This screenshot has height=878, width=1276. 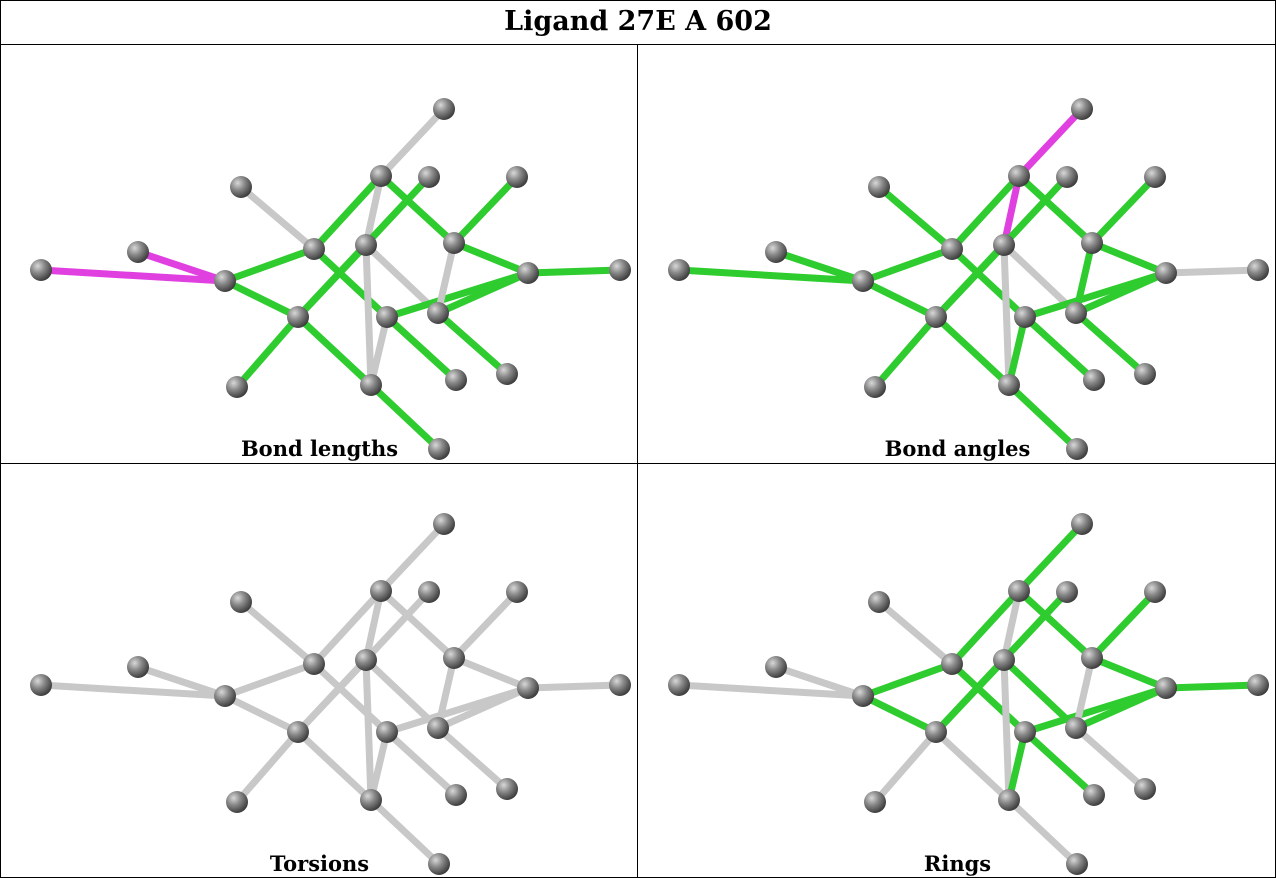 What do you see at coordinates (957, 448) in the screenshot?
I see `caption-bond-angles: Bond angles` at bounding box center [957, 448].